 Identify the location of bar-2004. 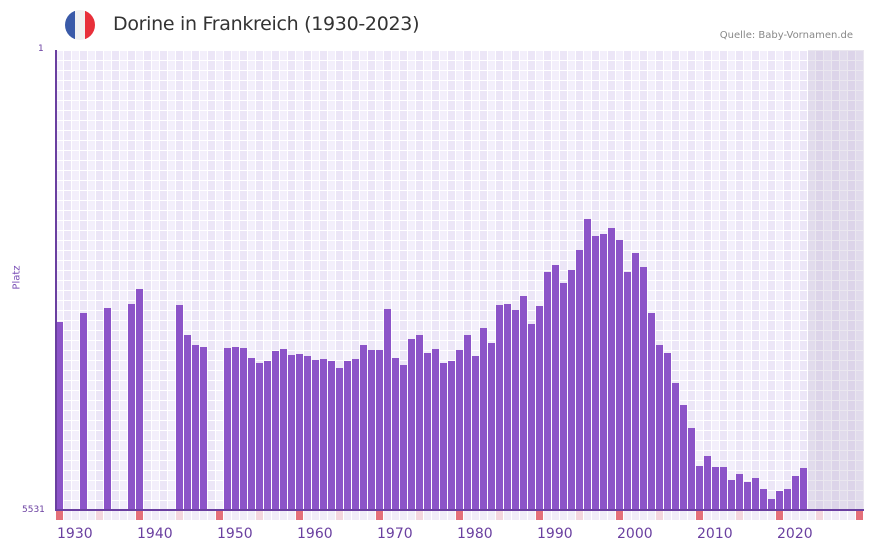
(651, 411).